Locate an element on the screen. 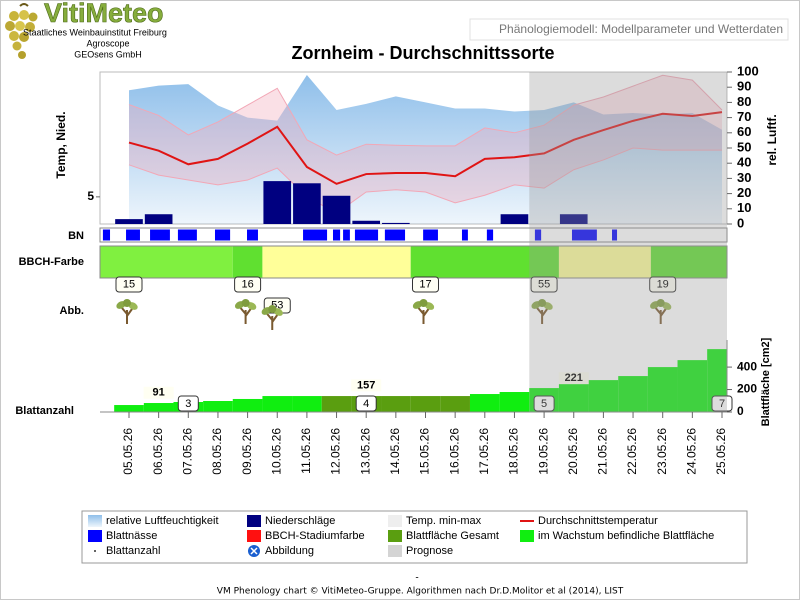 The image size is (800, 600). y2-tick-label: 50 is located at coordinates (744, 146).